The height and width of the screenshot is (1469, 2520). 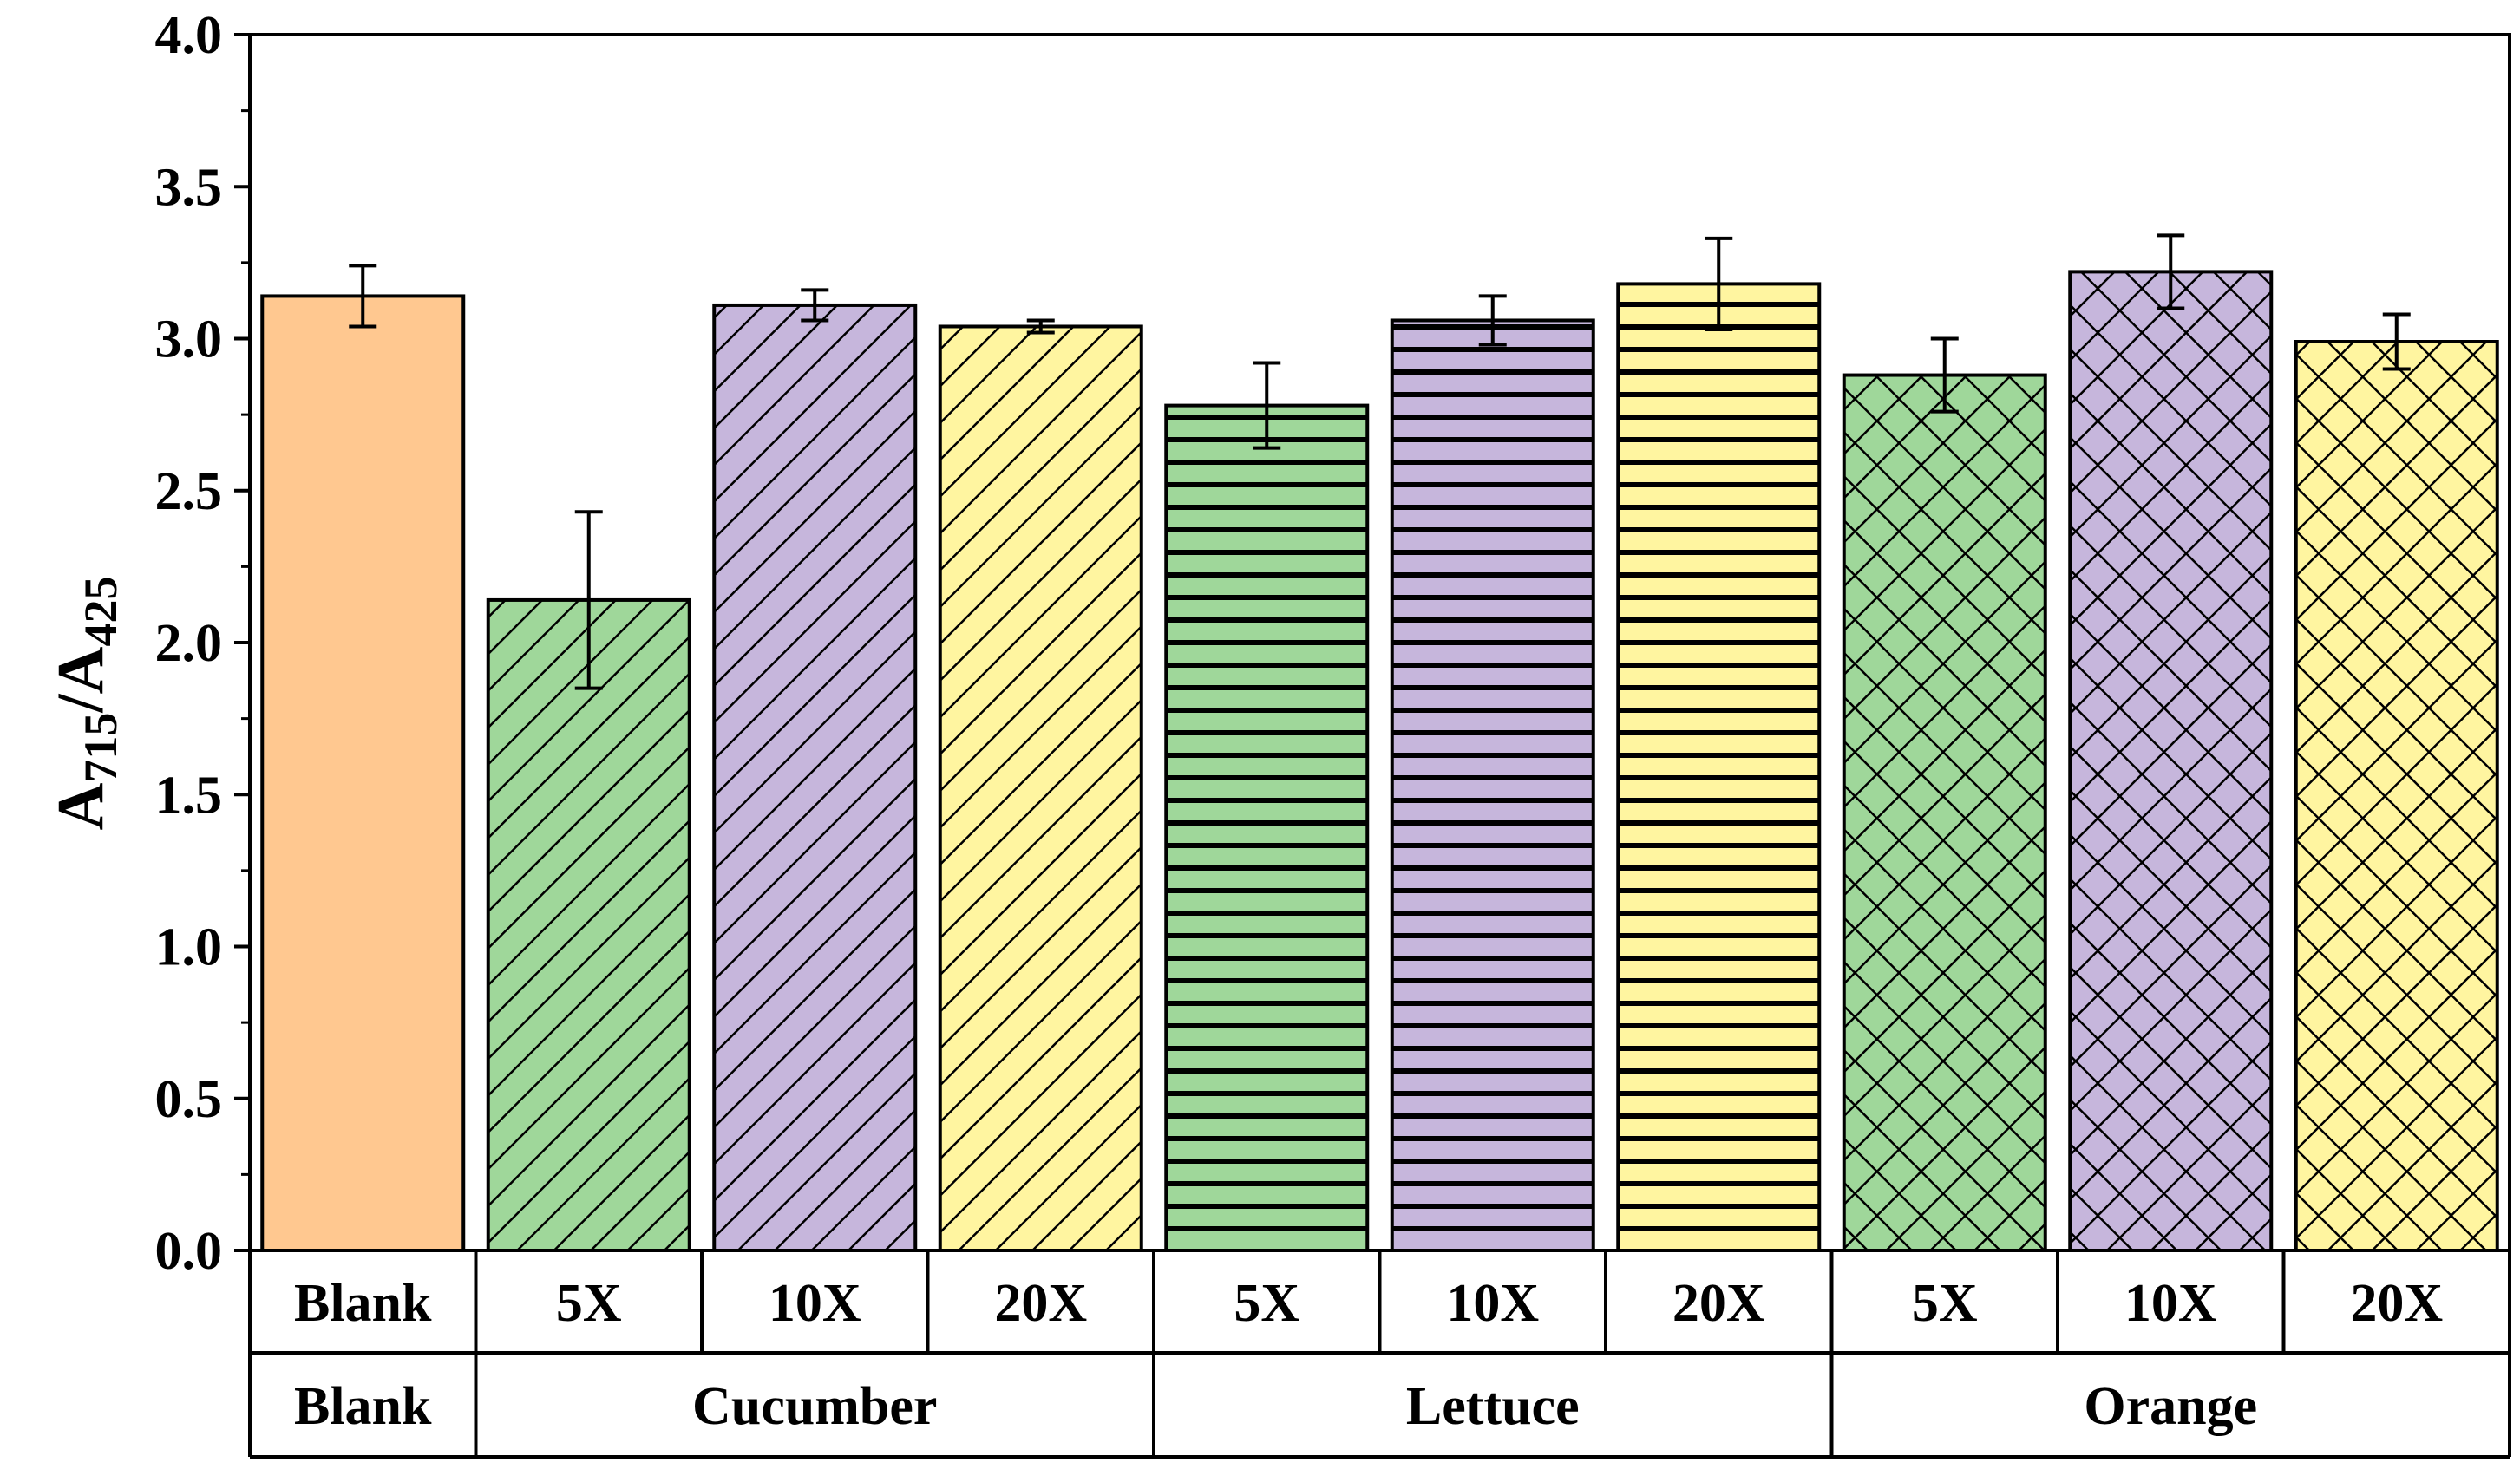 I want to click on y-tick-label: 1.5, so click(x=189, y=795).